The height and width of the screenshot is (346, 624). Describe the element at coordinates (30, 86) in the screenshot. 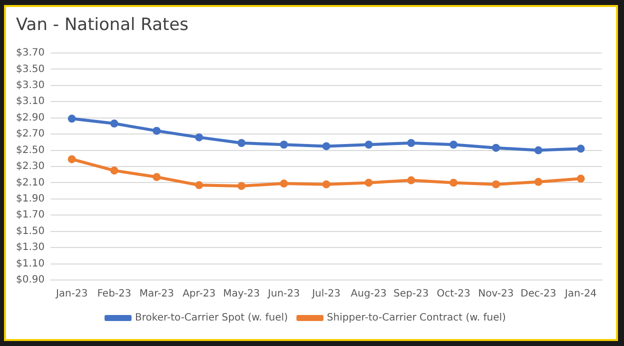

I see `y-tick-label: $3.30` at that location.